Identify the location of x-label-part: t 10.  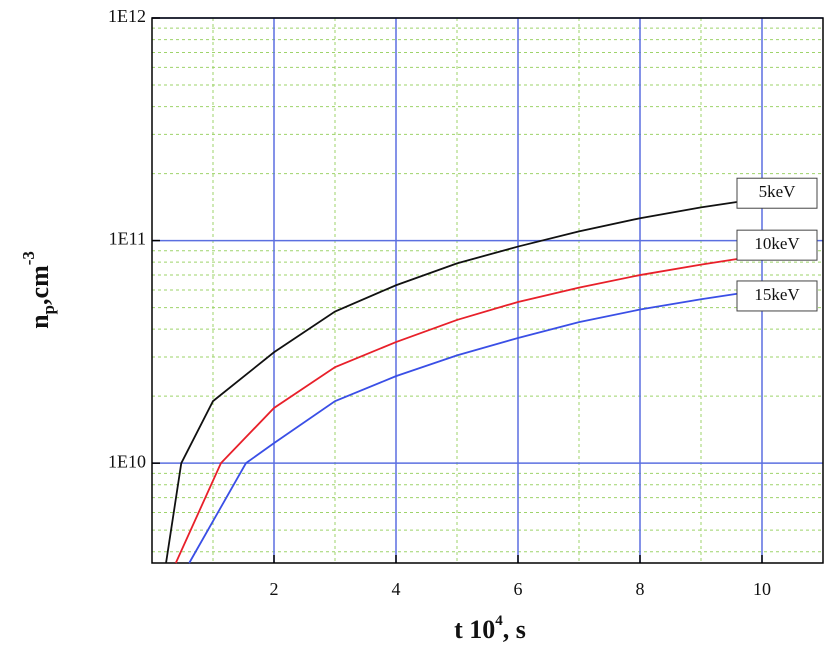
(474, 629).